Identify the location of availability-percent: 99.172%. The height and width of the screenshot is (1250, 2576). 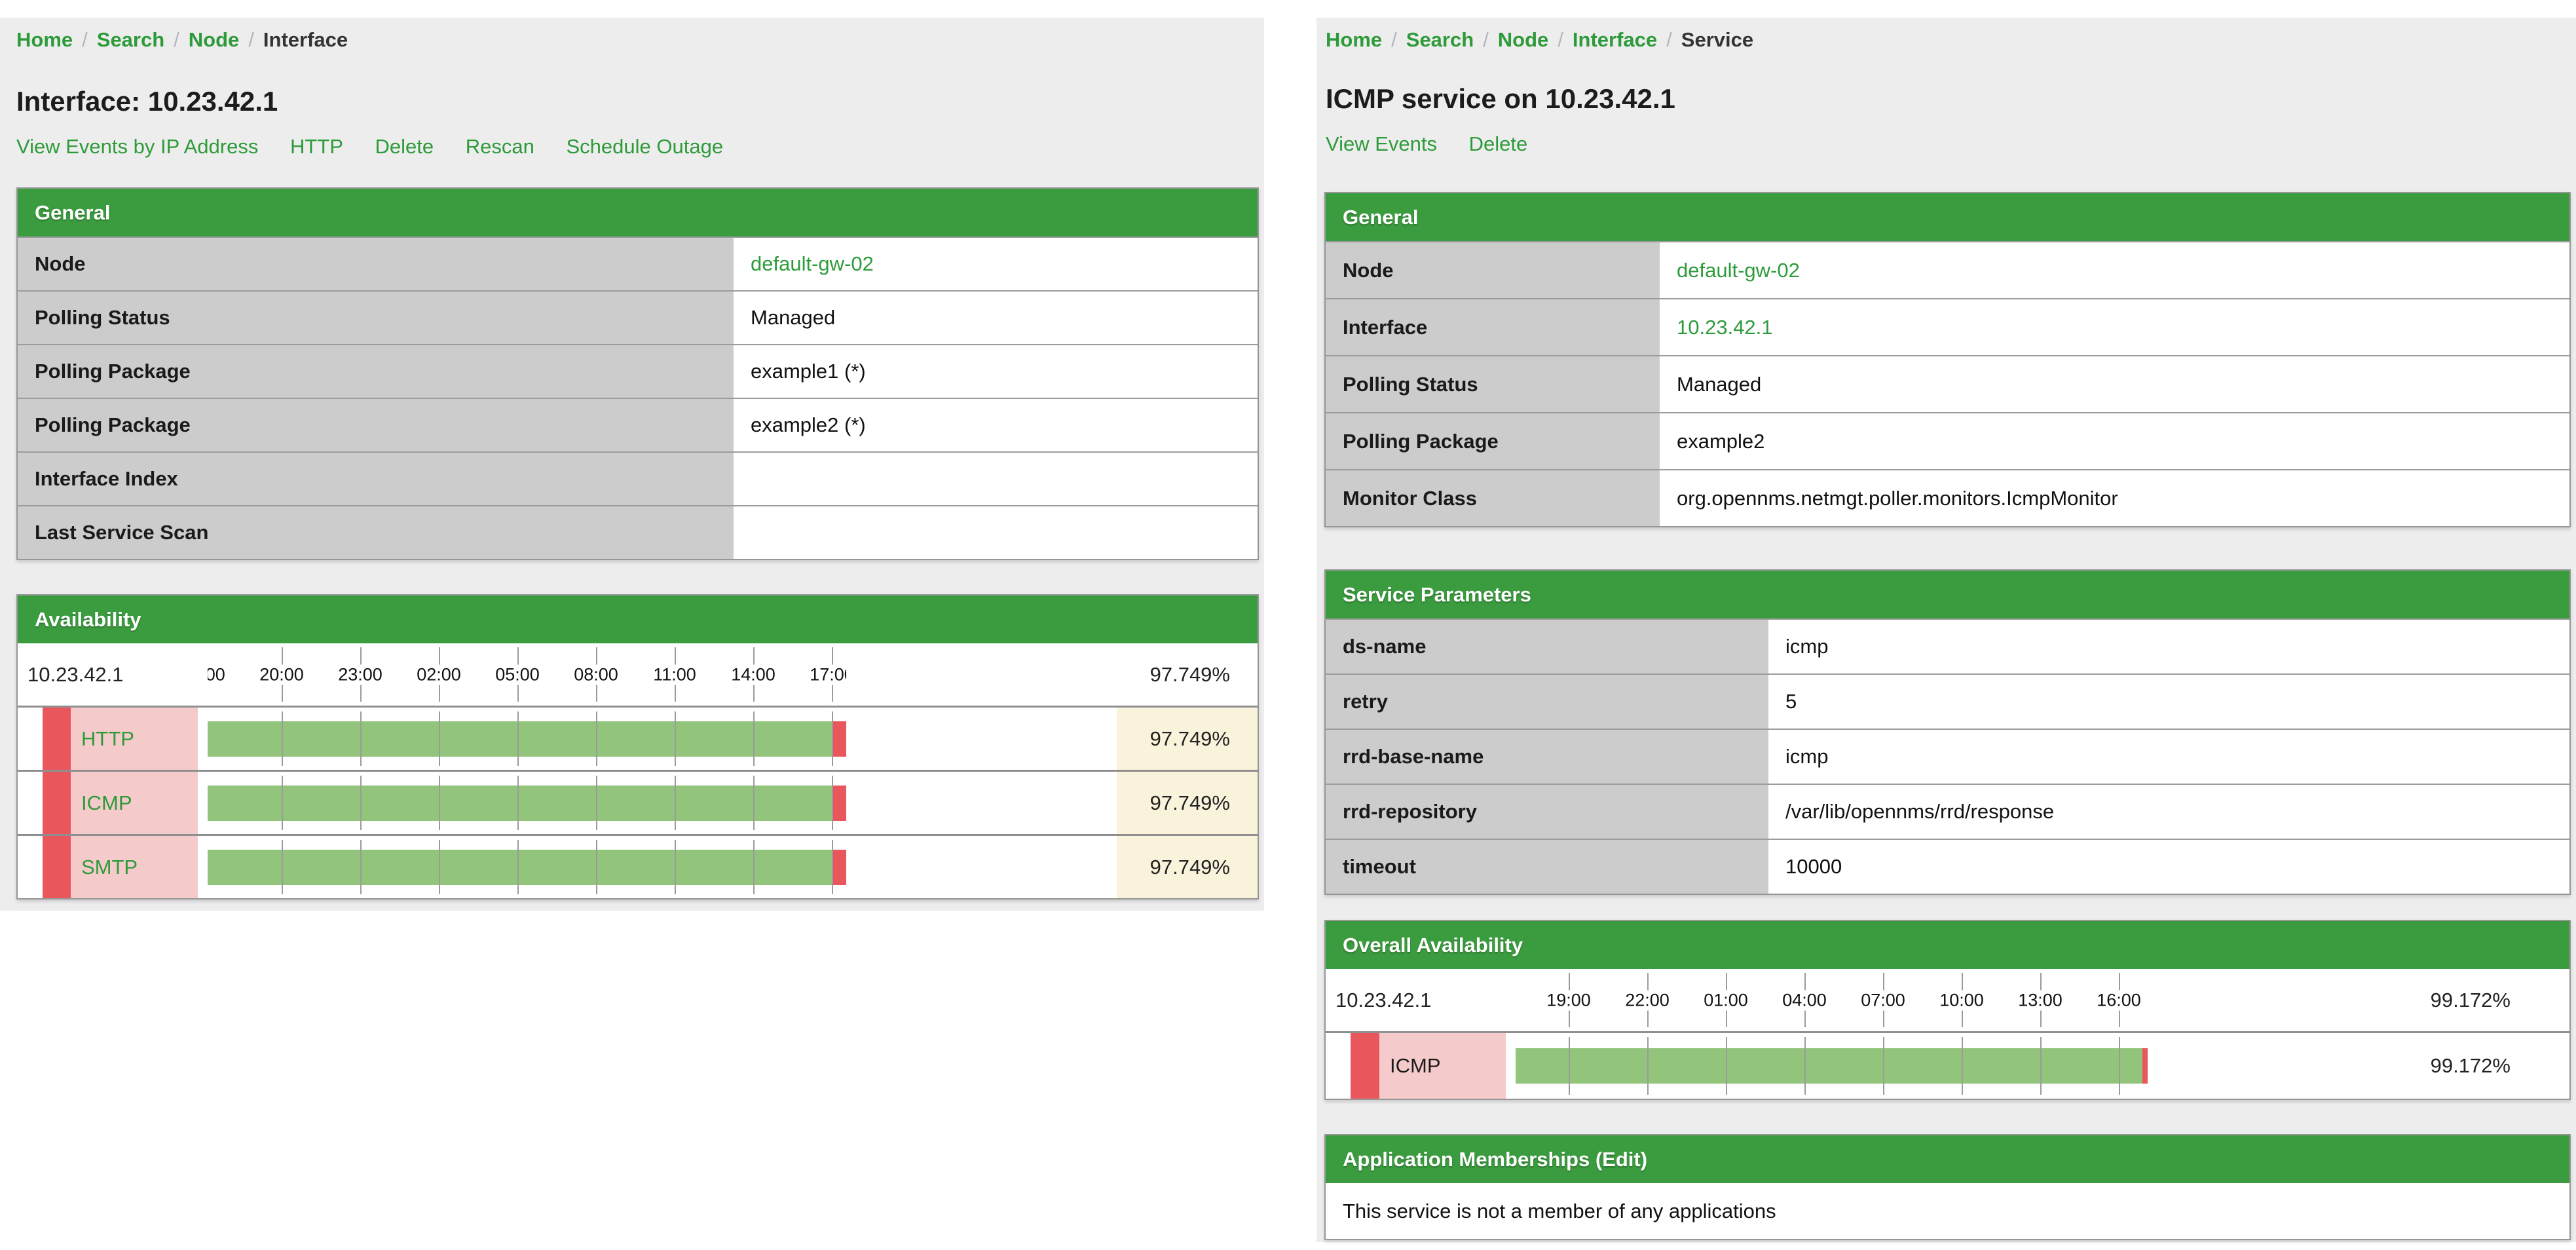
(2470, 1066).